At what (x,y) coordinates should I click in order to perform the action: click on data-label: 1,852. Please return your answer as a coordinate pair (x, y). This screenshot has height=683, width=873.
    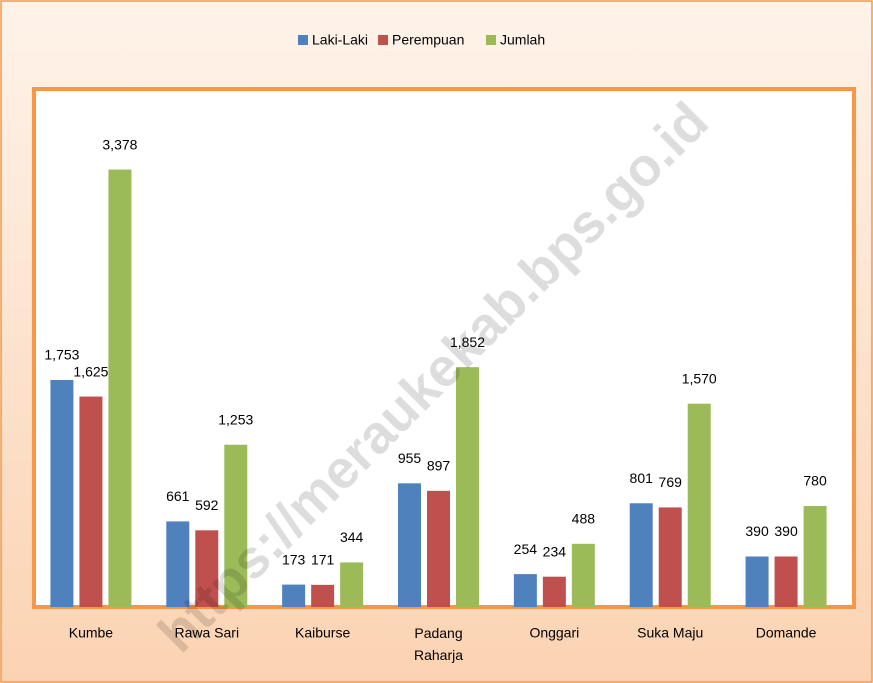
    Looking at the image, I should click on (467, 342).